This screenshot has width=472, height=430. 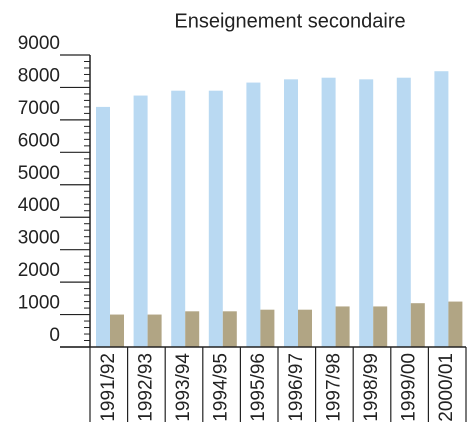 What do you see at coordinates (221, 387) in the screenshot?
I see `x-tick-label: 1994/95` at bounding box center [221, 387].